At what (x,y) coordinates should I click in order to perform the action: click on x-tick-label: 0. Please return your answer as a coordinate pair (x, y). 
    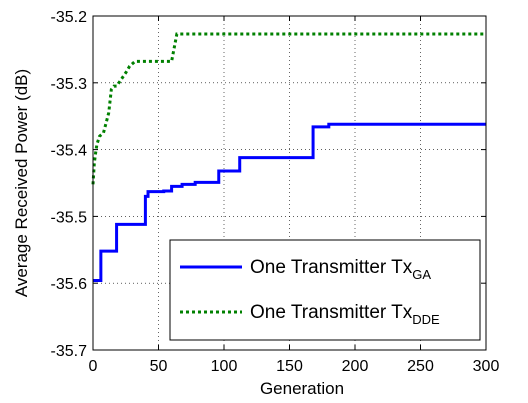
    Looking at the image, I should click on (93, 366).